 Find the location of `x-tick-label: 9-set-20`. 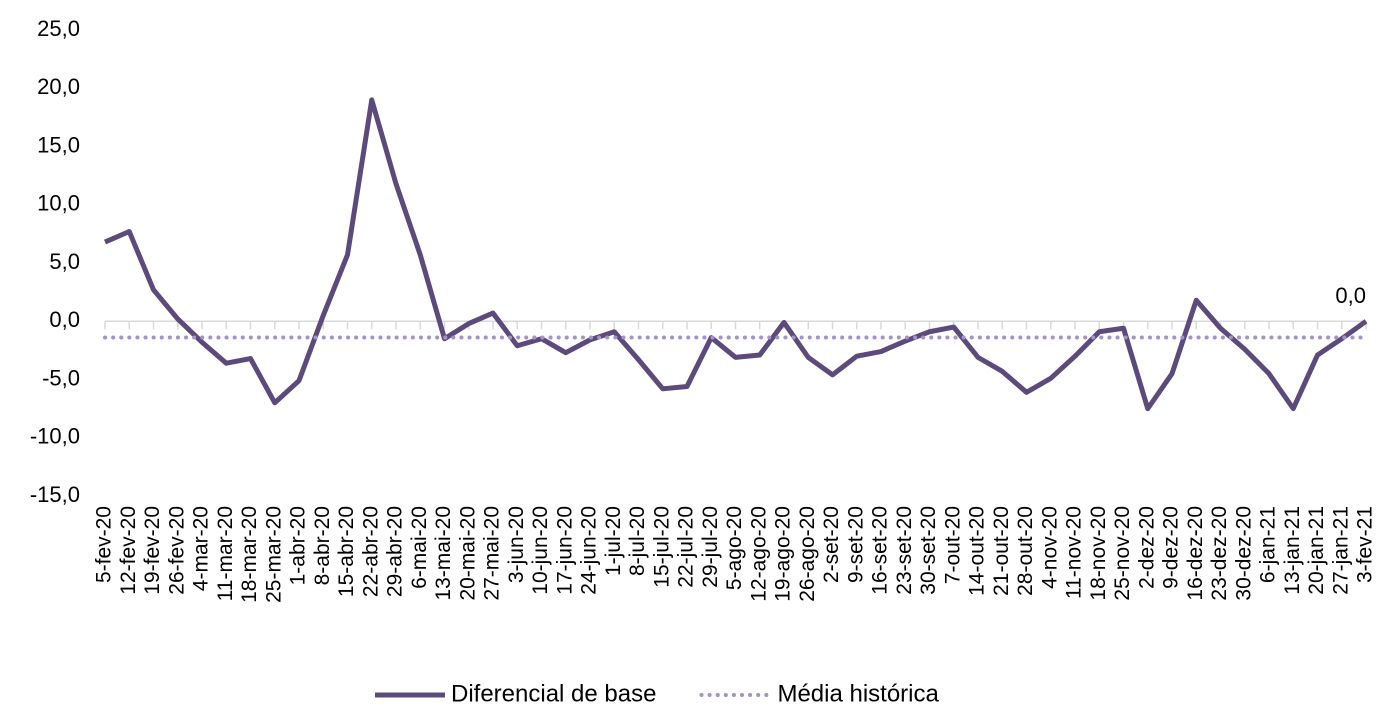

x-tick-label: 9-set-20 is located at coordinates (855, 544).